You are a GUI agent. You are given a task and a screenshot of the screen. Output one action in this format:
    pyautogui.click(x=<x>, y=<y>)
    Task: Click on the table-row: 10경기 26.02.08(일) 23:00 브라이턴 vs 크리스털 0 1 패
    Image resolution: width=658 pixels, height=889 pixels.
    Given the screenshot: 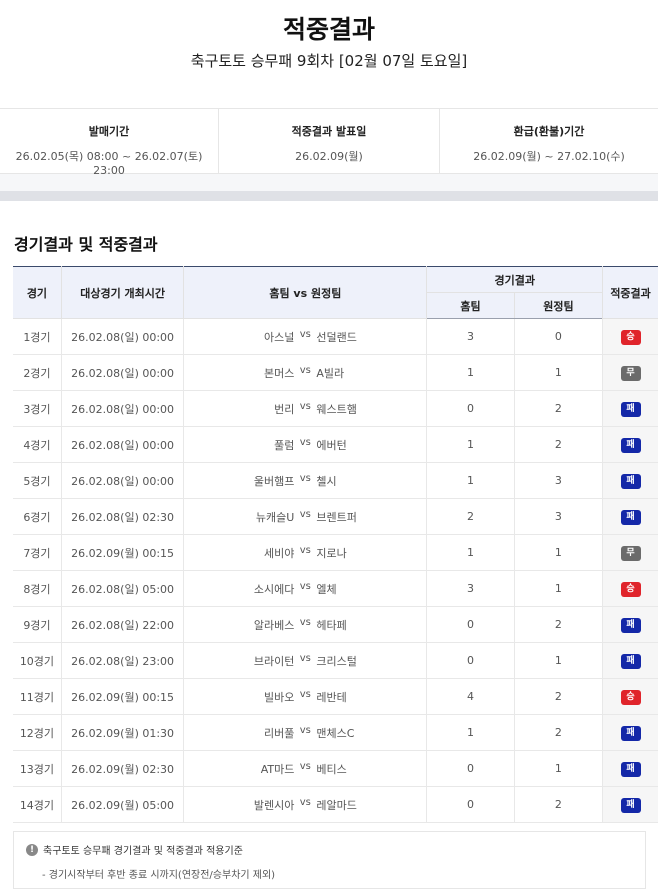 What is the action you would take?
    pyautogui.click(x=335, y=660)
    